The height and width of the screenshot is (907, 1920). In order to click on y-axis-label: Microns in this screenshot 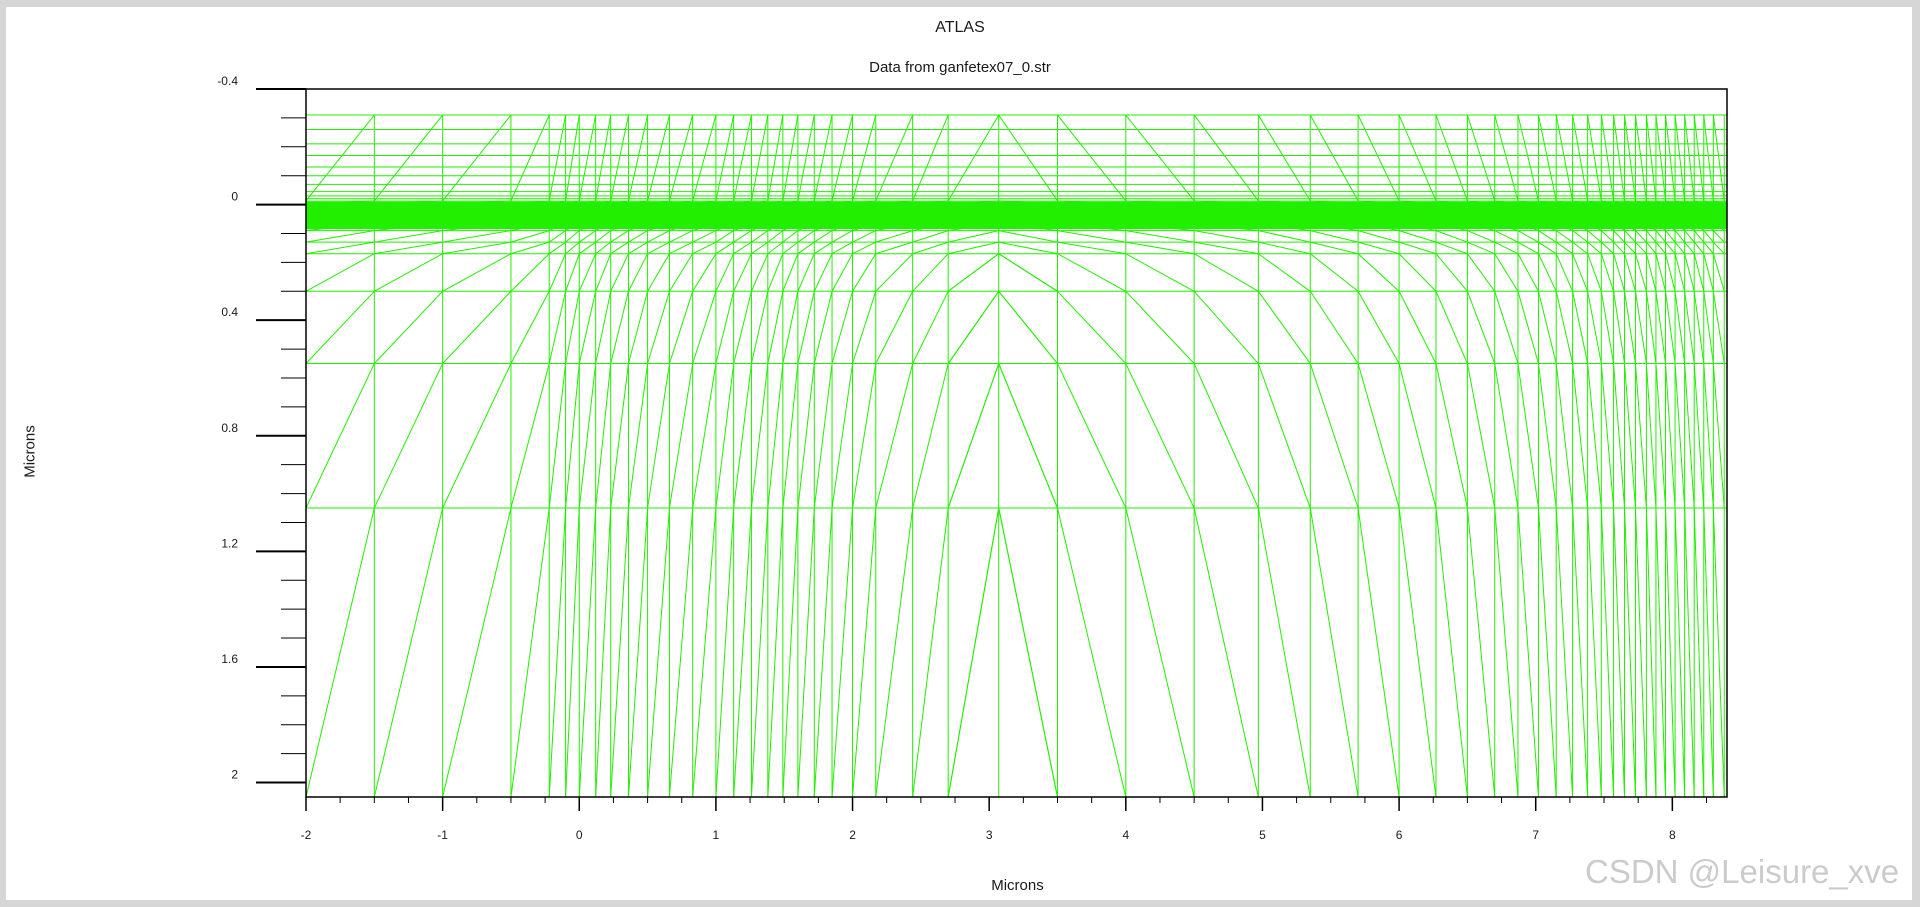, I will do `click(30, 451)`.